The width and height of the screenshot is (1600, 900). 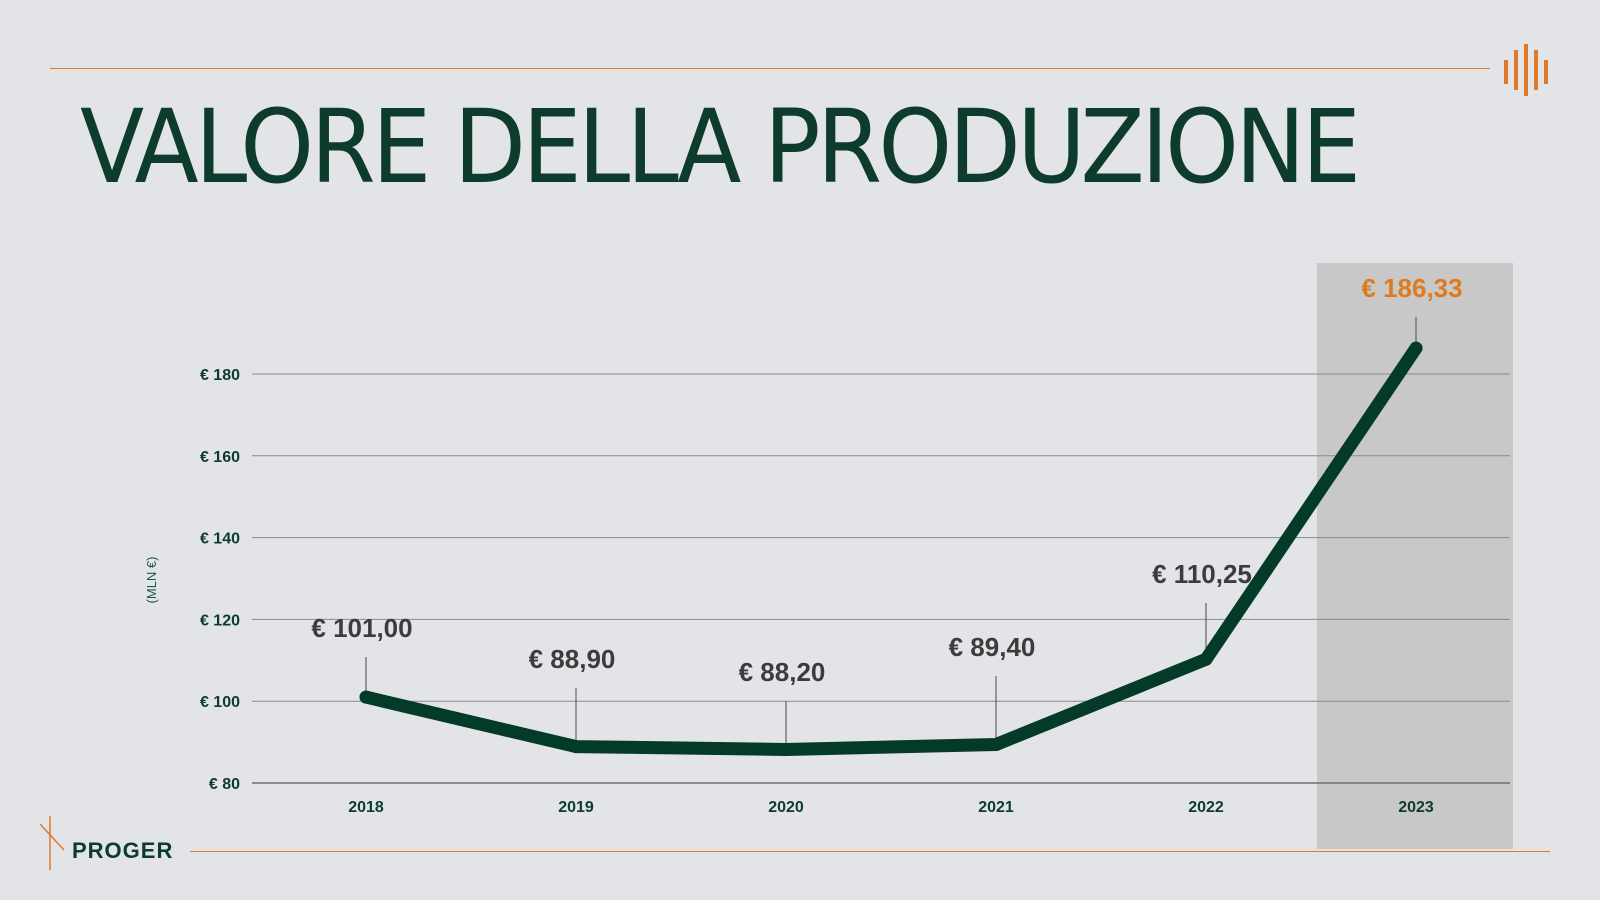 I want to click on y-tick-label: € 80, so click(x=224, y=784).